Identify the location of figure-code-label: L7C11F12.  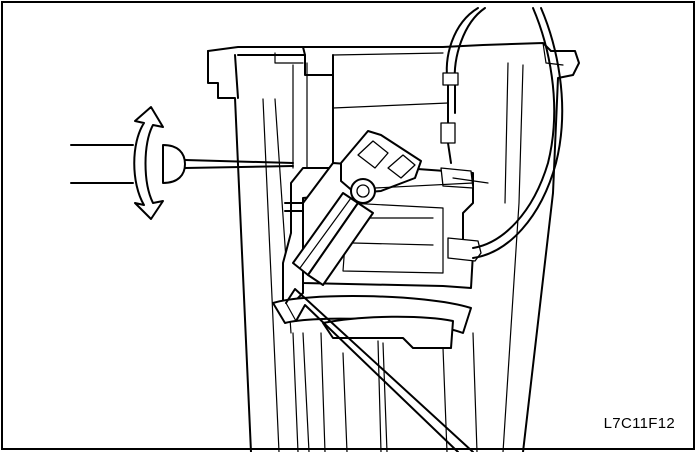
(639, 423).